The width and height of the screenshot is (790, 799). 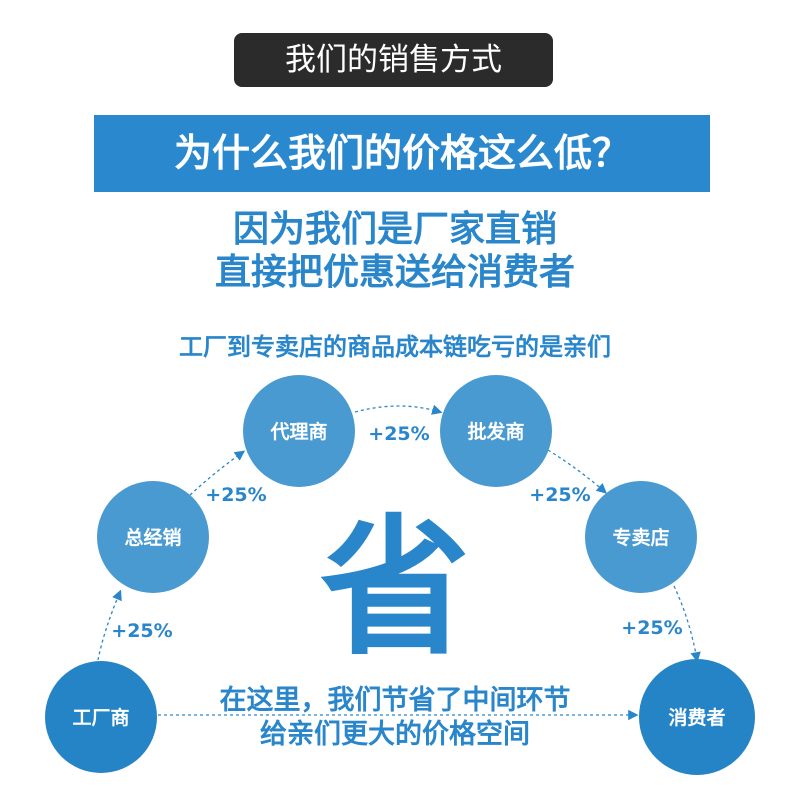 What do you see at coordinates (395, 734) in the screenshot?
I see `bottom-line-2: 给亲们更大的价格空间` at bounding box center [395, 734].